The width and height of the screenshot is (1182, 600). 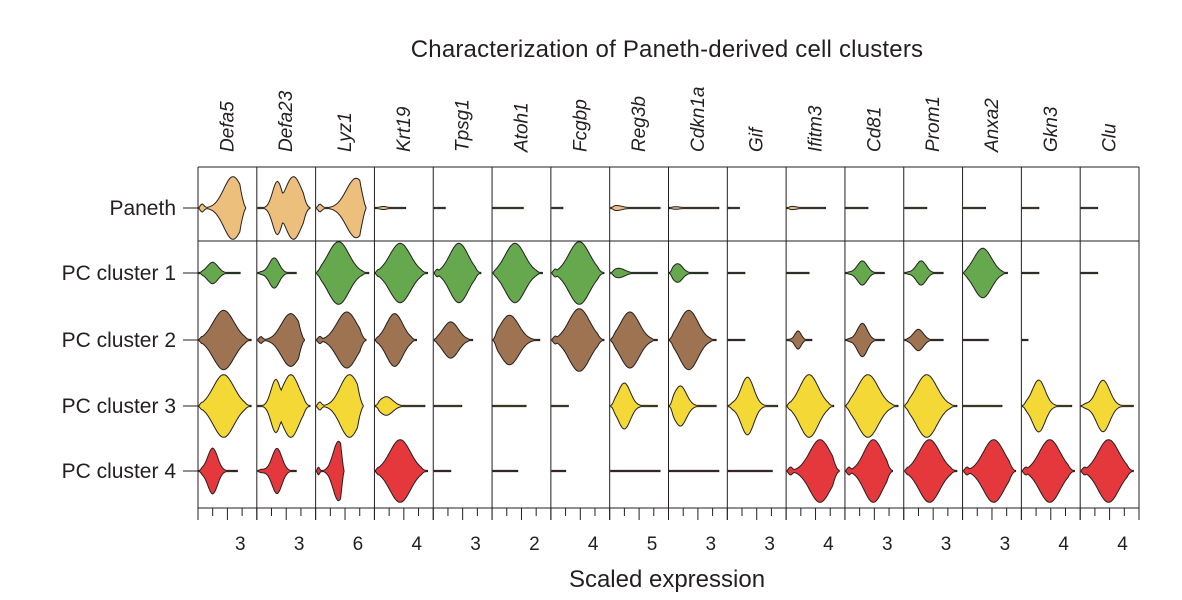 What do you see at coordinates (119, 340) in the screenshot?
I see `cluster-label: PC cluster 2` at bounding box center [119, 340].